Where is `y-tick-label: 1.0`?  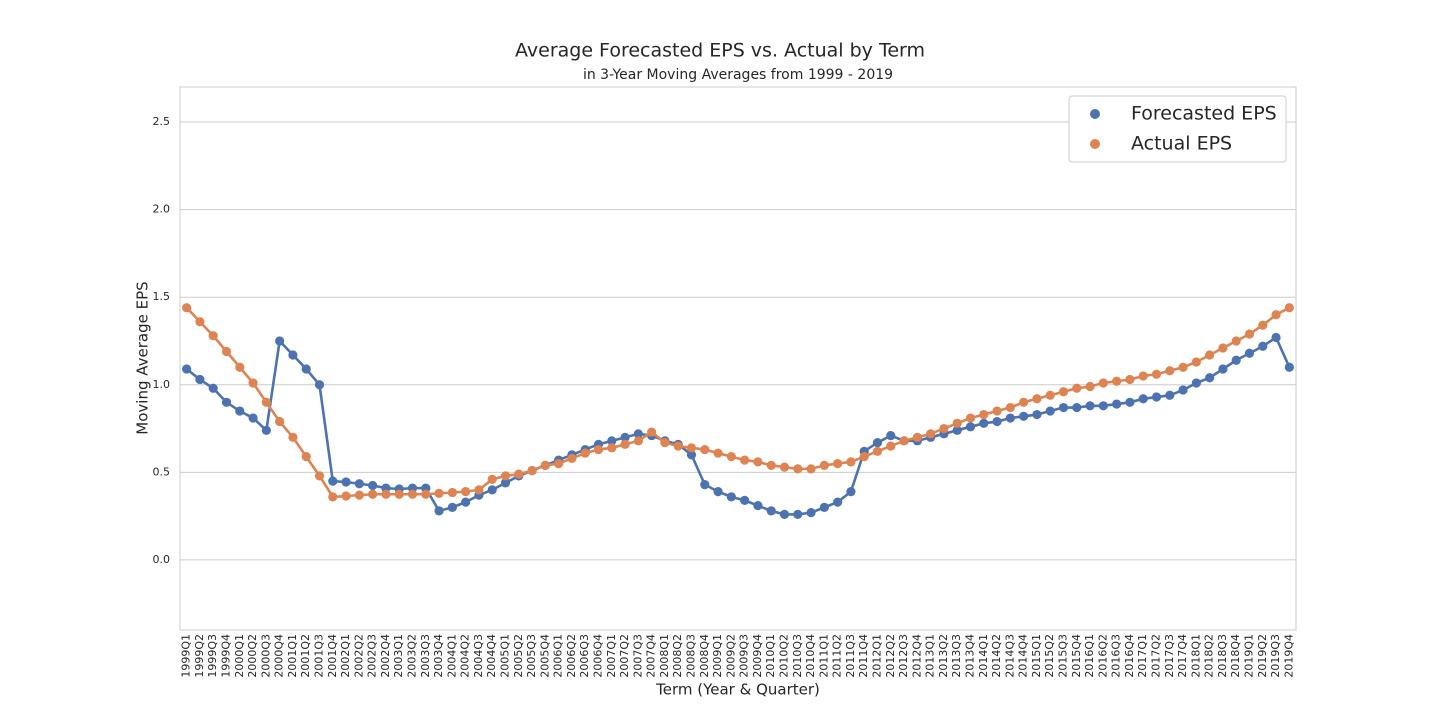
y-tick-label: 1.0 is located at coordinates (162, 384).